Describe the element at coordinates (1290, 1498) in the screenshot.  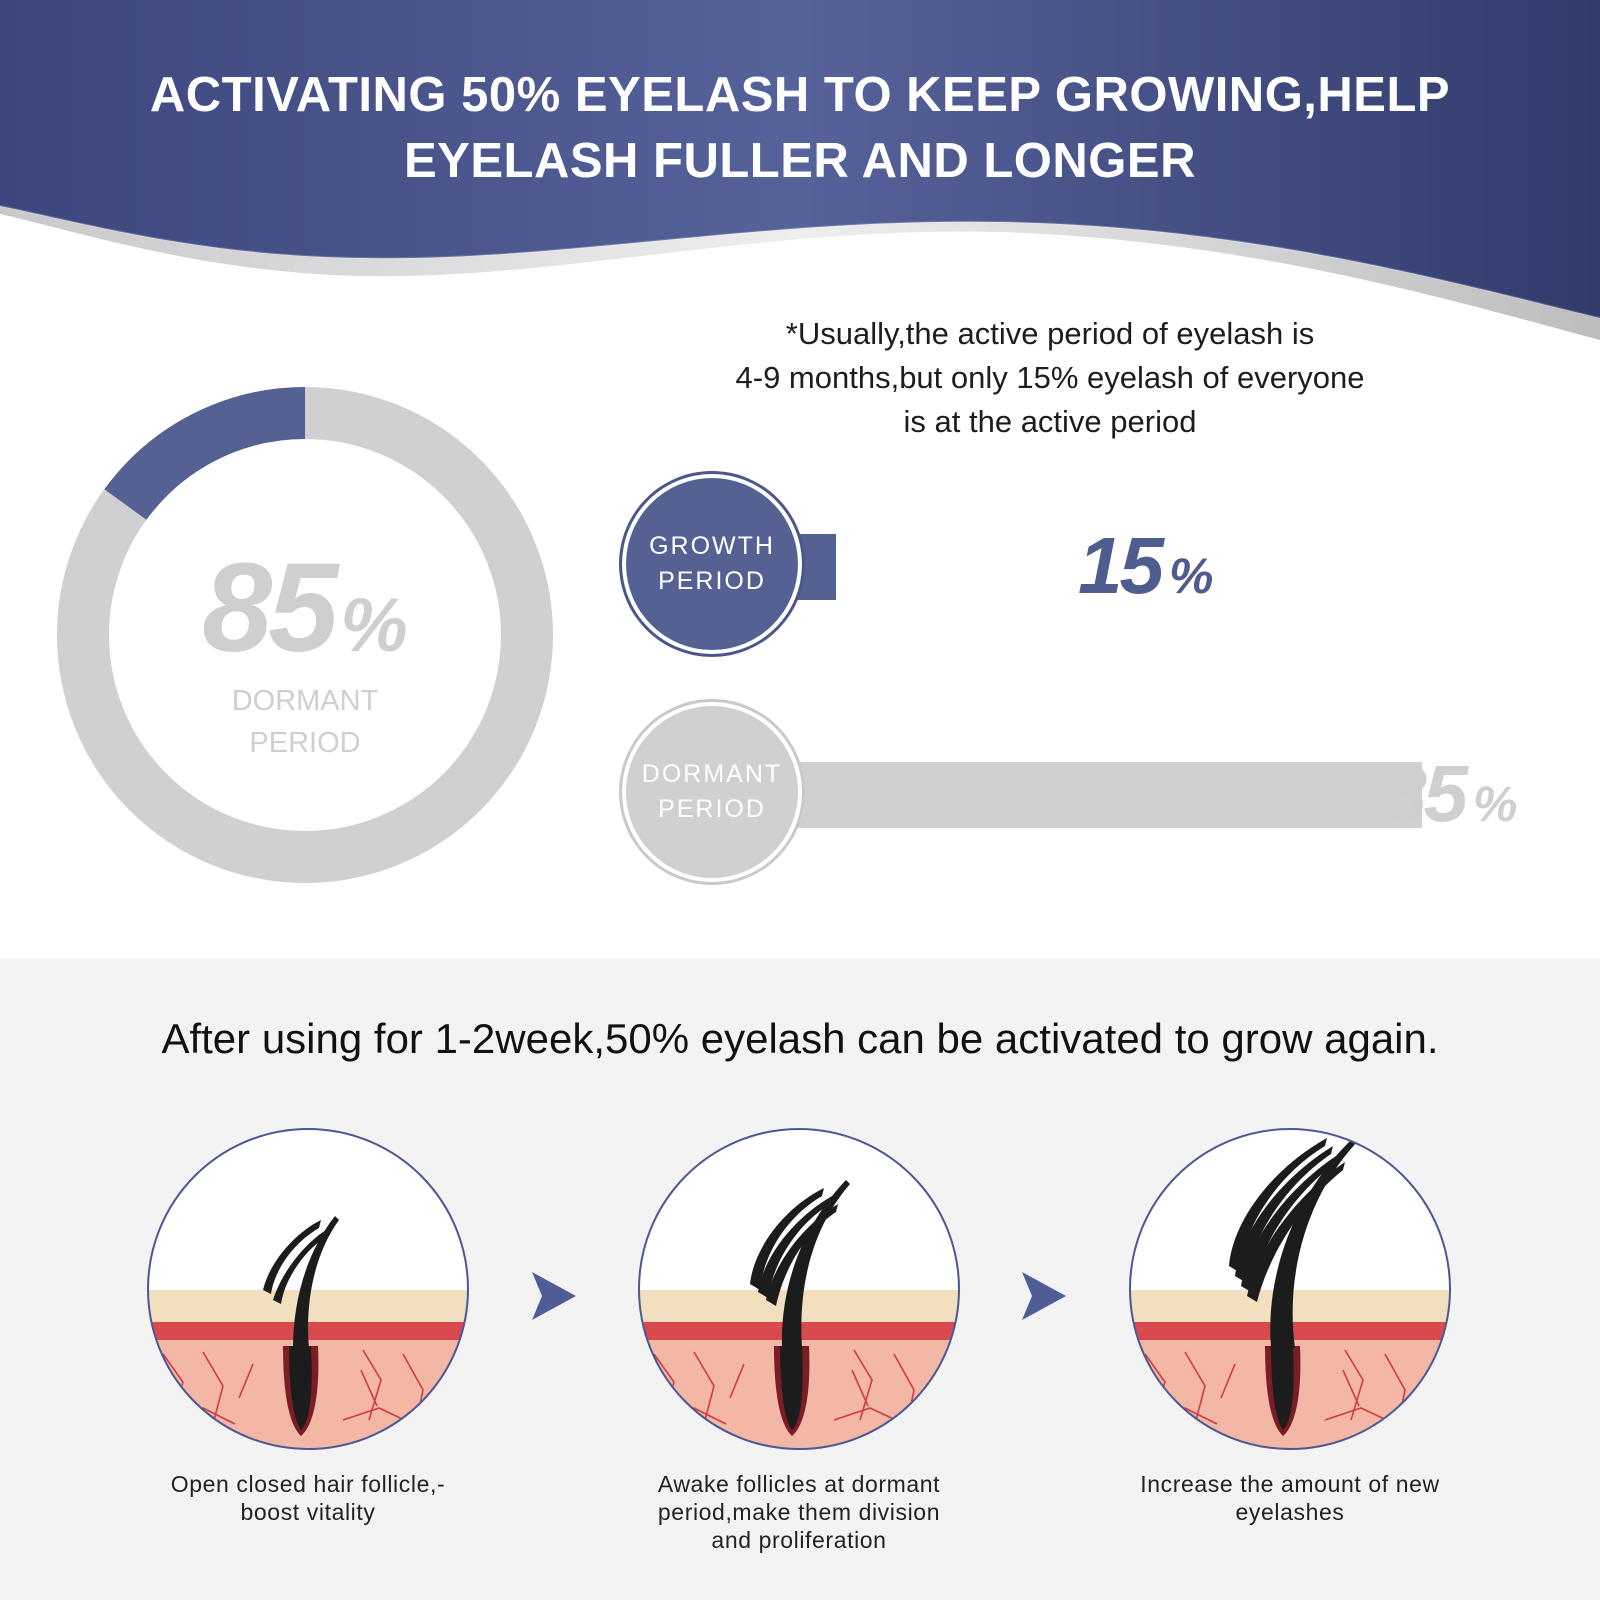
I see `step-3-caption: Increase the amount of new eyelashes` at that location.